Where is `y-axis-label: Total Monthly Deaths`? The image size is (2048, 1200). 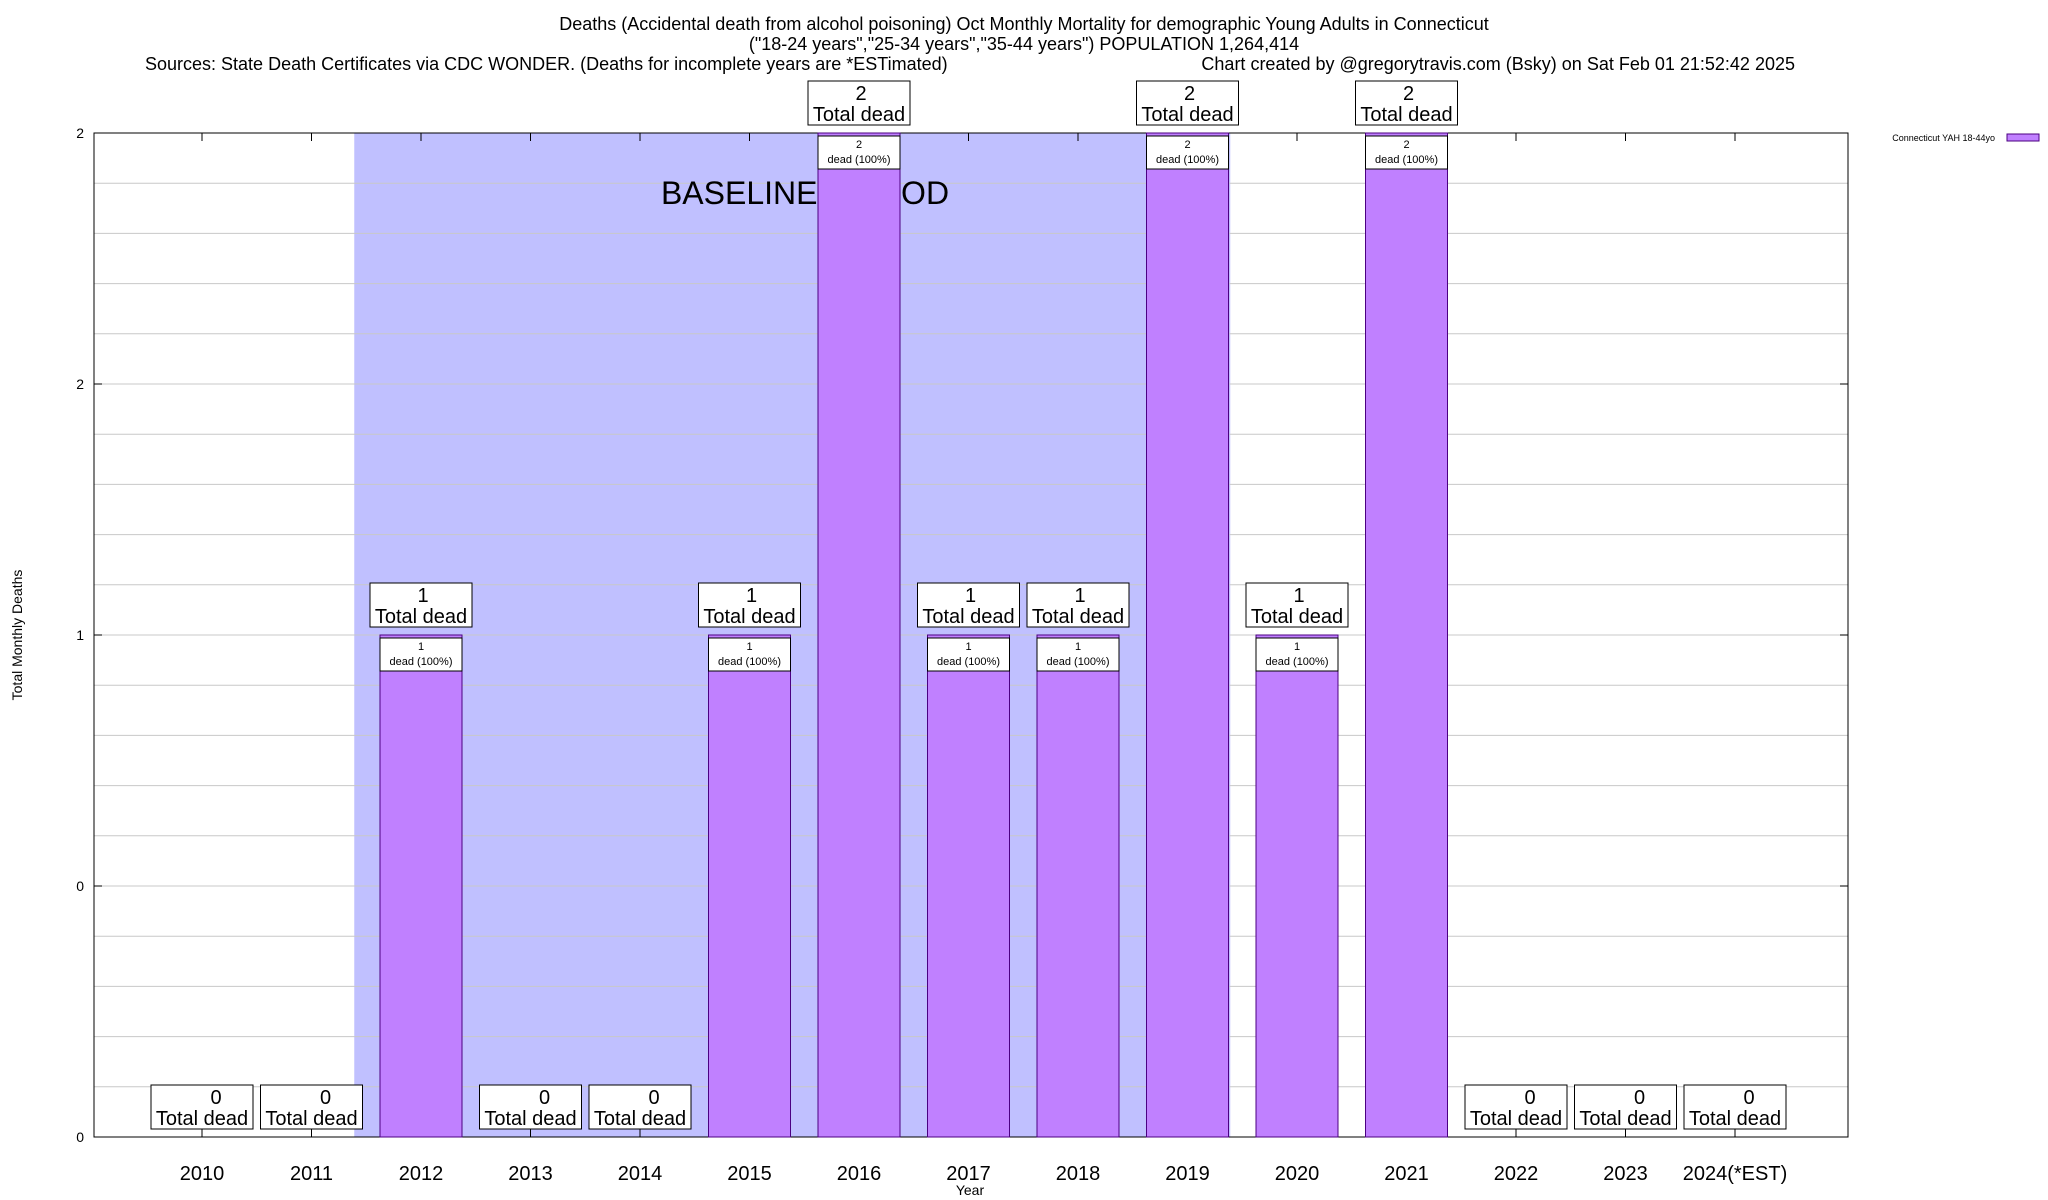
y-axis-label: Total Monthly Deaths is located at coordinates (17, 635).